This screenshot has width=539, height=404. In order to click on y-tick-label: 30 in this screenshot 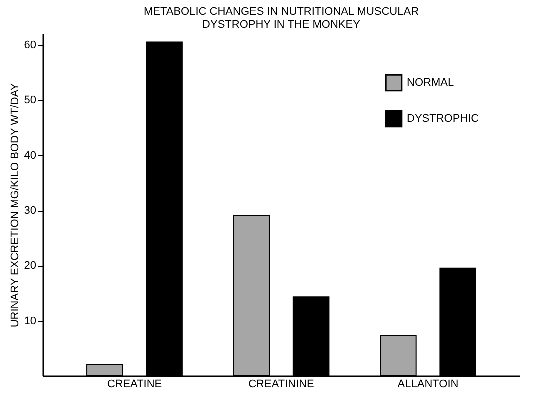, I will do `click(30, 211)`.